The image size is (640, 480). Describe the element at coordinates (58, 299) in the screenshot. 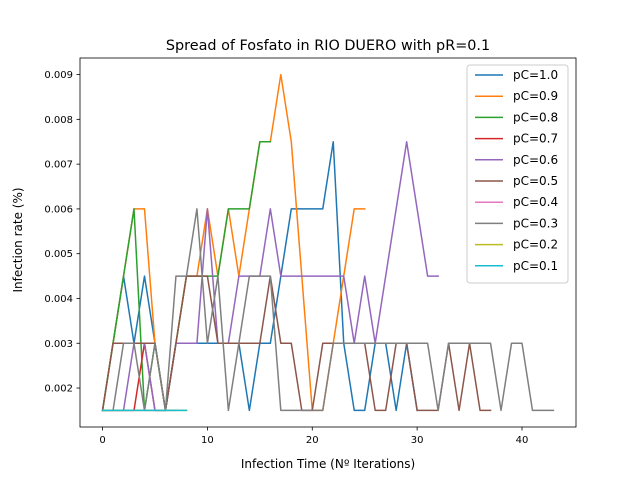

I see `y-tick-label: 0.004` at that location.